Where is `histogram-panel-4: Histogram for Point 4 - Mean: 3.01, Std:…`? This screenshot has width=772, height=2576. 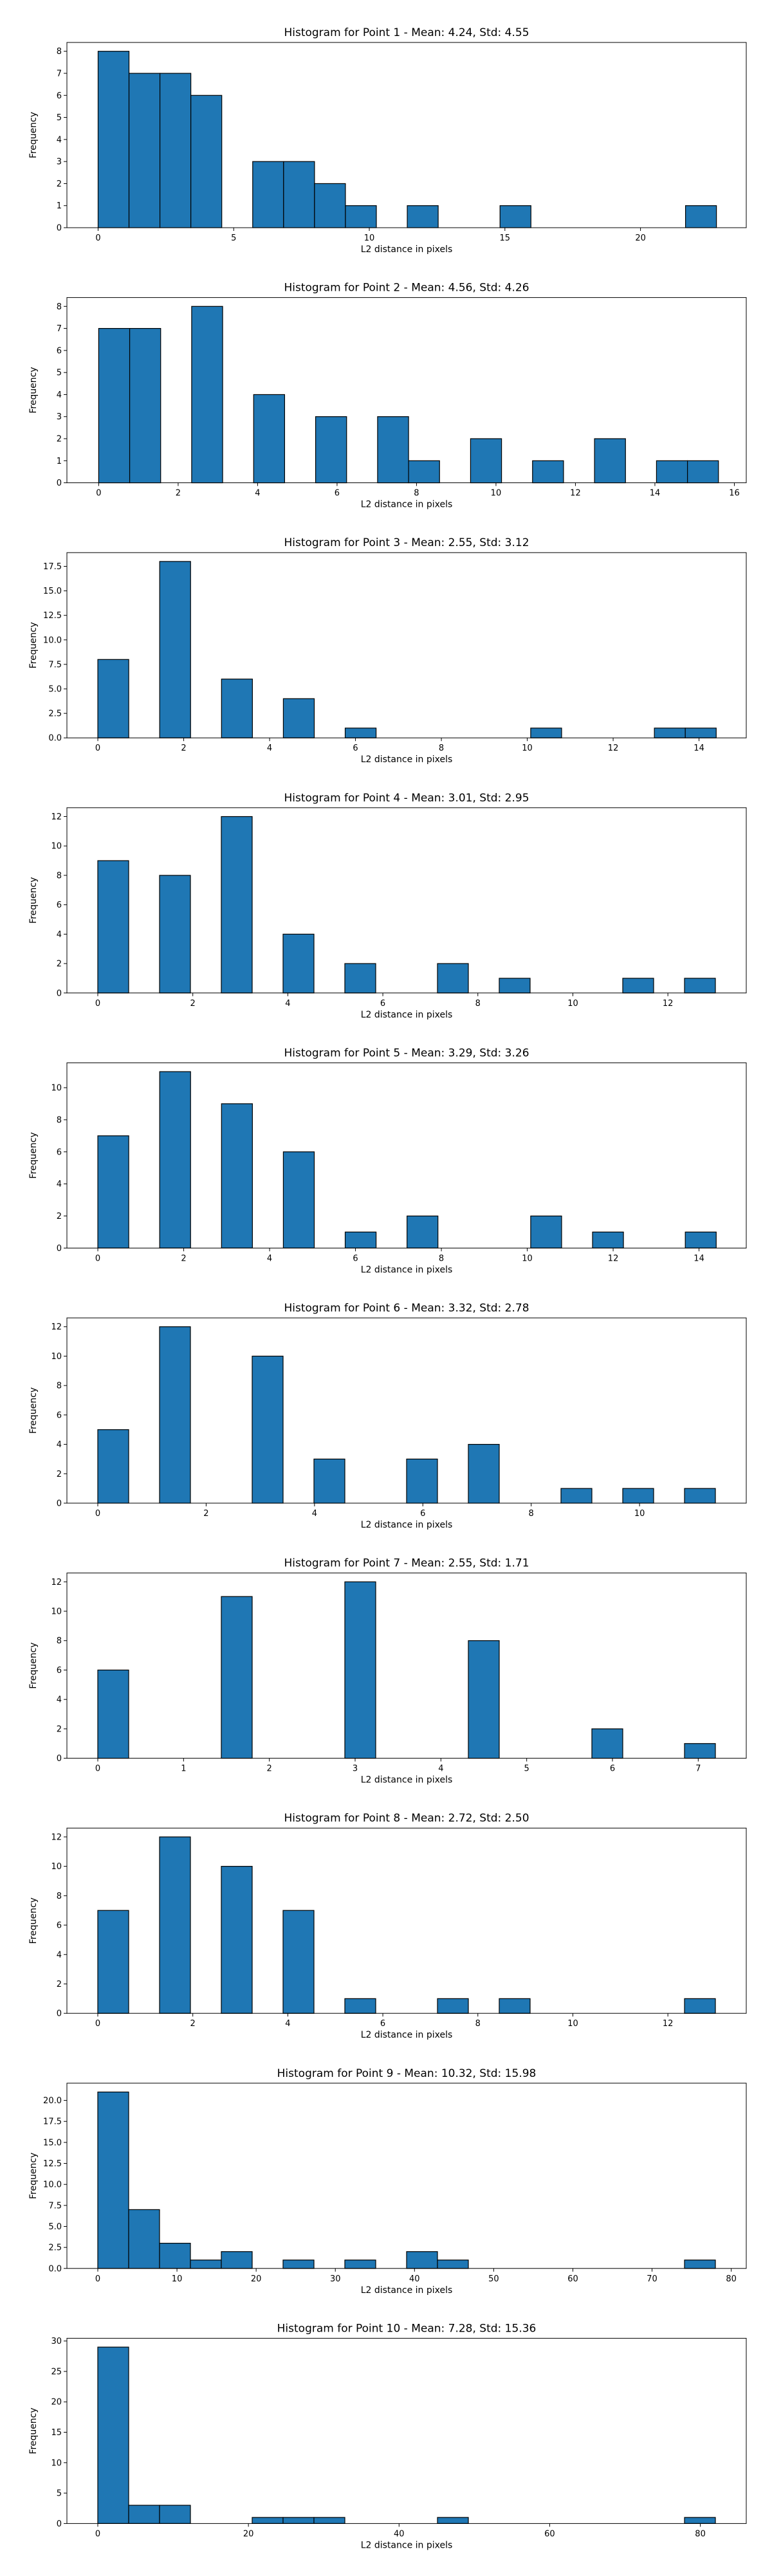
histogram-panel-4: Histogram for Point 4 - Mean: 3.01, Std:… is located at coordinates (387, 906).